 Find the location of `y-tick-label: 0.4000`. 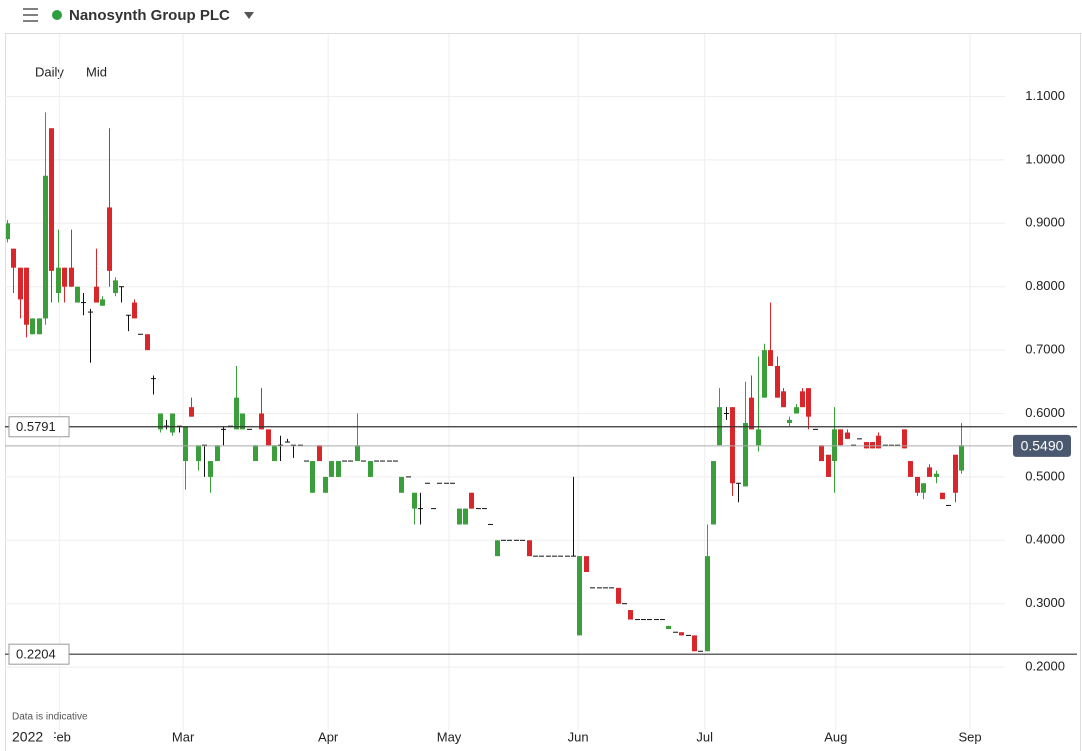

y-tick-label: 0.4000 is located at coordinates (1045, 539).